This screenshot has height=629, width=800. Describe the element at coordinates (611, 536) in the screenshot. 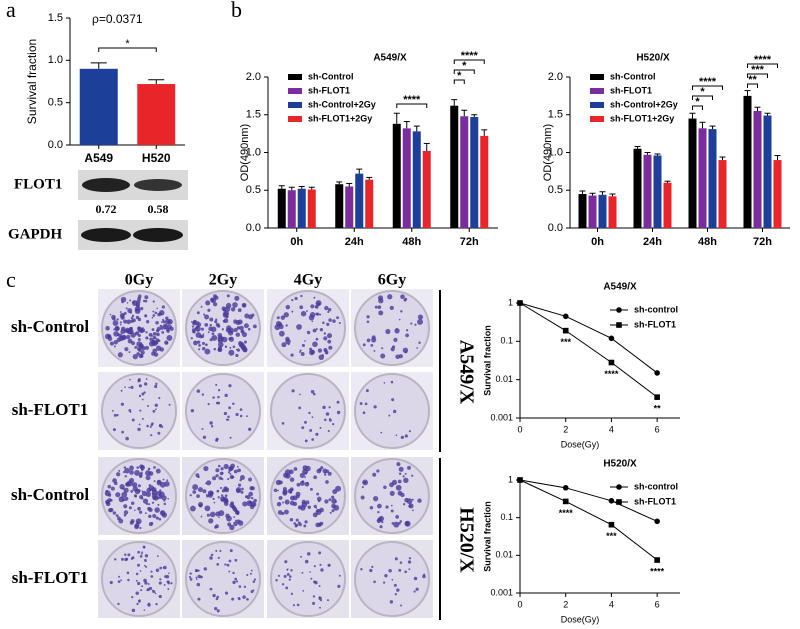

I see `significance-label: ***` at that location.